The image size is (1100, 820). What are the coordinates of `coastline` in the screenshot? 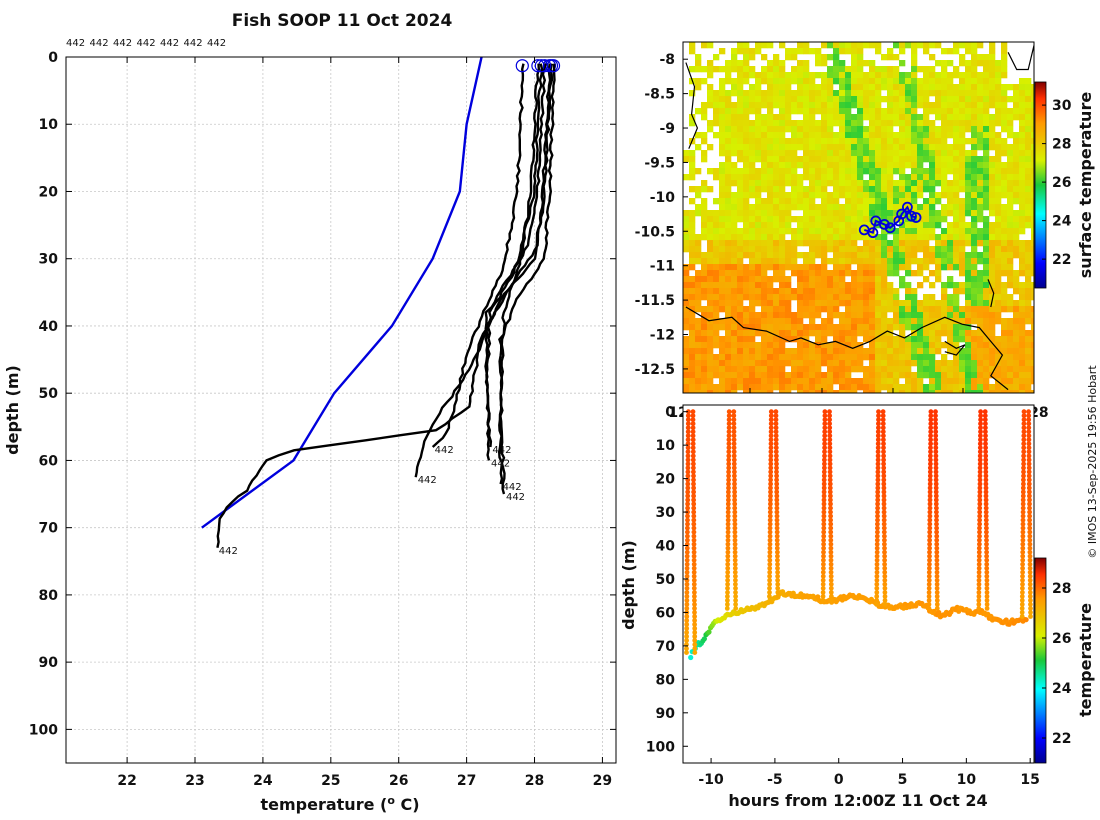 It's located at (955, 348).